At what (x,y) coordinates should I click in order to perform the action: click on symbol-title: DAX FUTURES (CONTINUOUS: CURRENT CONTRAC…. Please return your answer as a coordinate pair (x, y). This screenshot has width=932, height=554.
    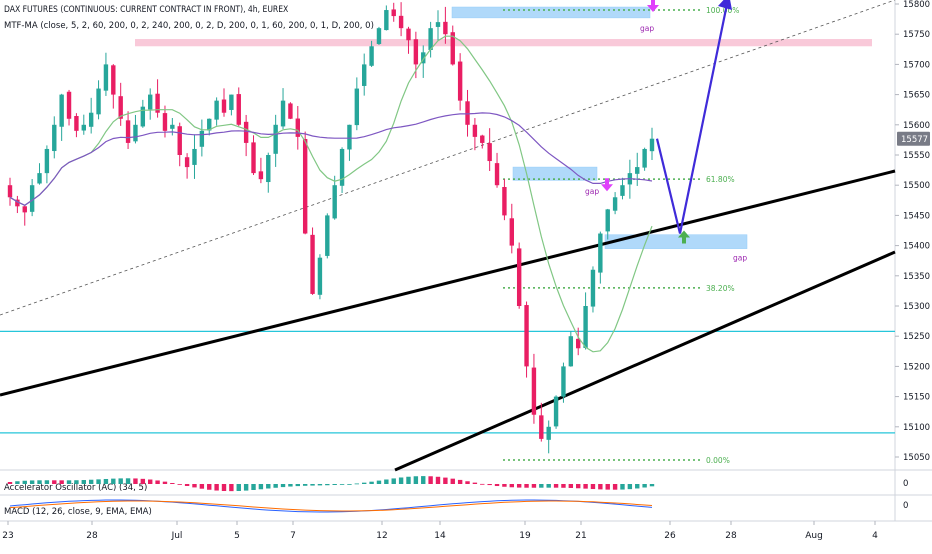
    Looking at the image, I should click on (146, 10).